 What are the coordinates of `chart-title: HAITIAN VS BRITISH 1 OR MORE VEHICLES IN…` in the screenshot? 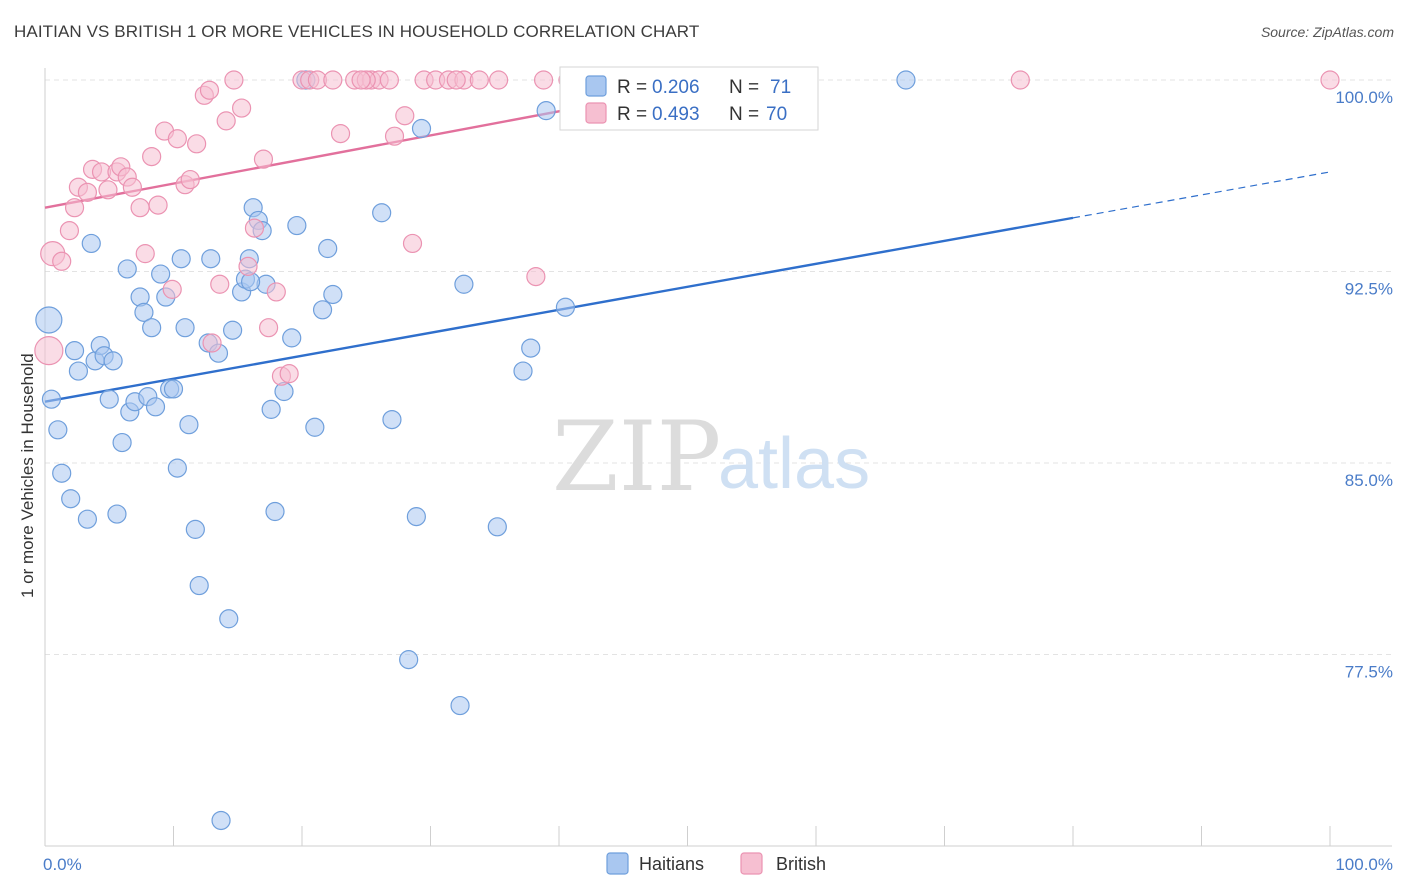 It's located at (357, 31).